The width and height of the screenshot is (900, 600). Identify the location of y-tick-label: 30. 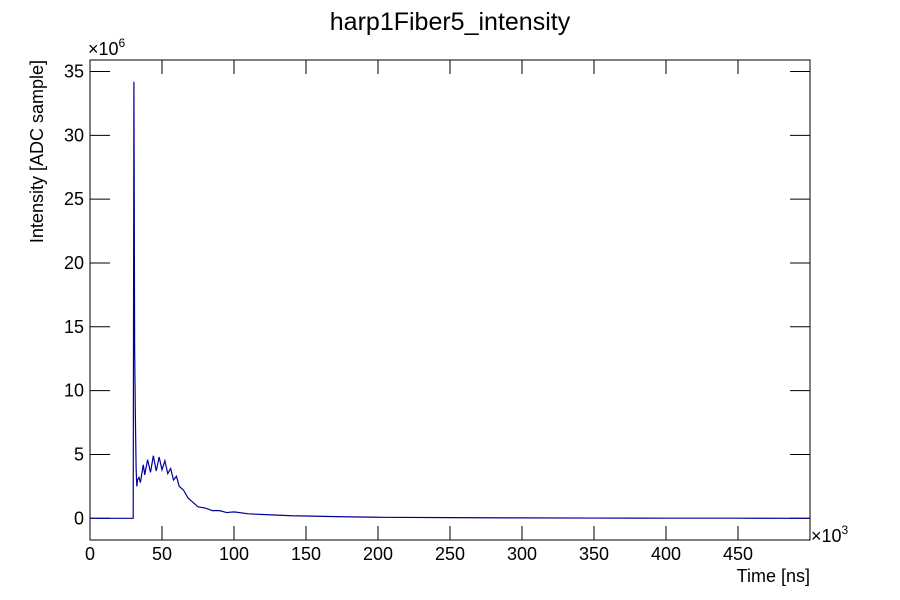
(74, 135).